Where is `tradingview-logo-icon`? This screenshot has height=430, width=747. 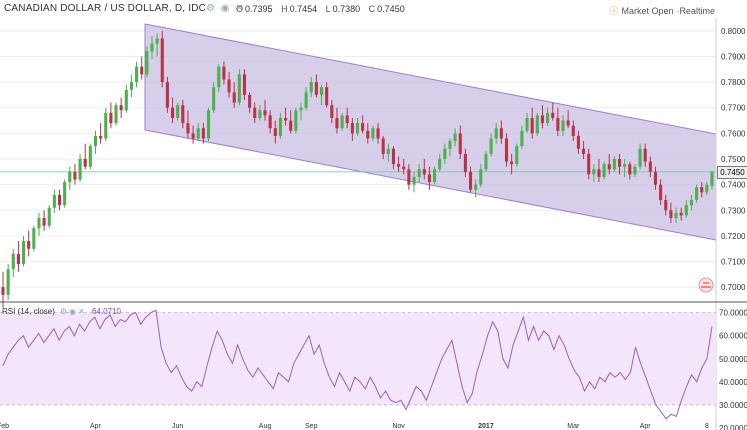 tradingview-logo-icon is located at coordinates (706, 285).